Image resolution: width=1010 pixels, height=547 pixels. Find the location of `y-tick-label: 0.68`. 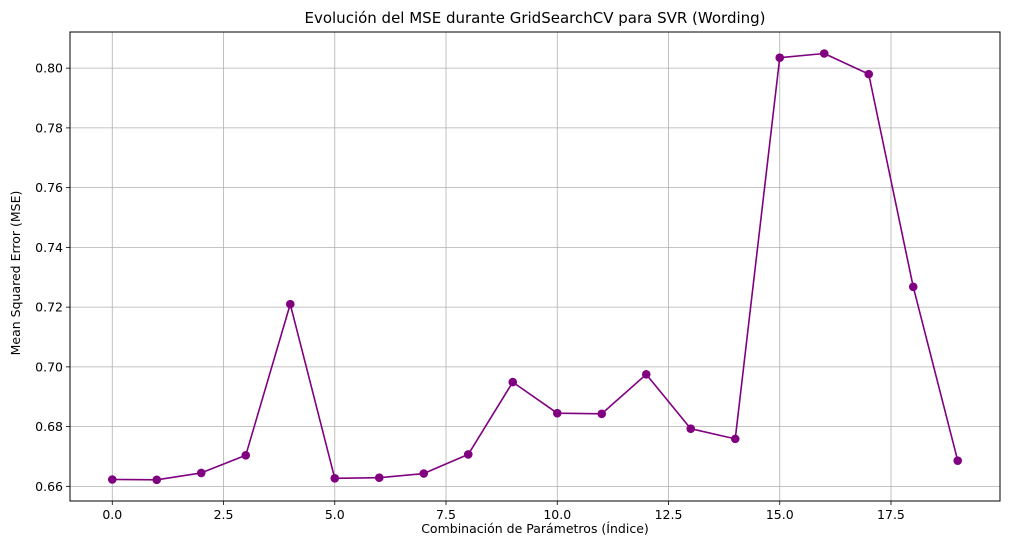

y-tick-label: 0.68 is located at coordinates (49, 426).